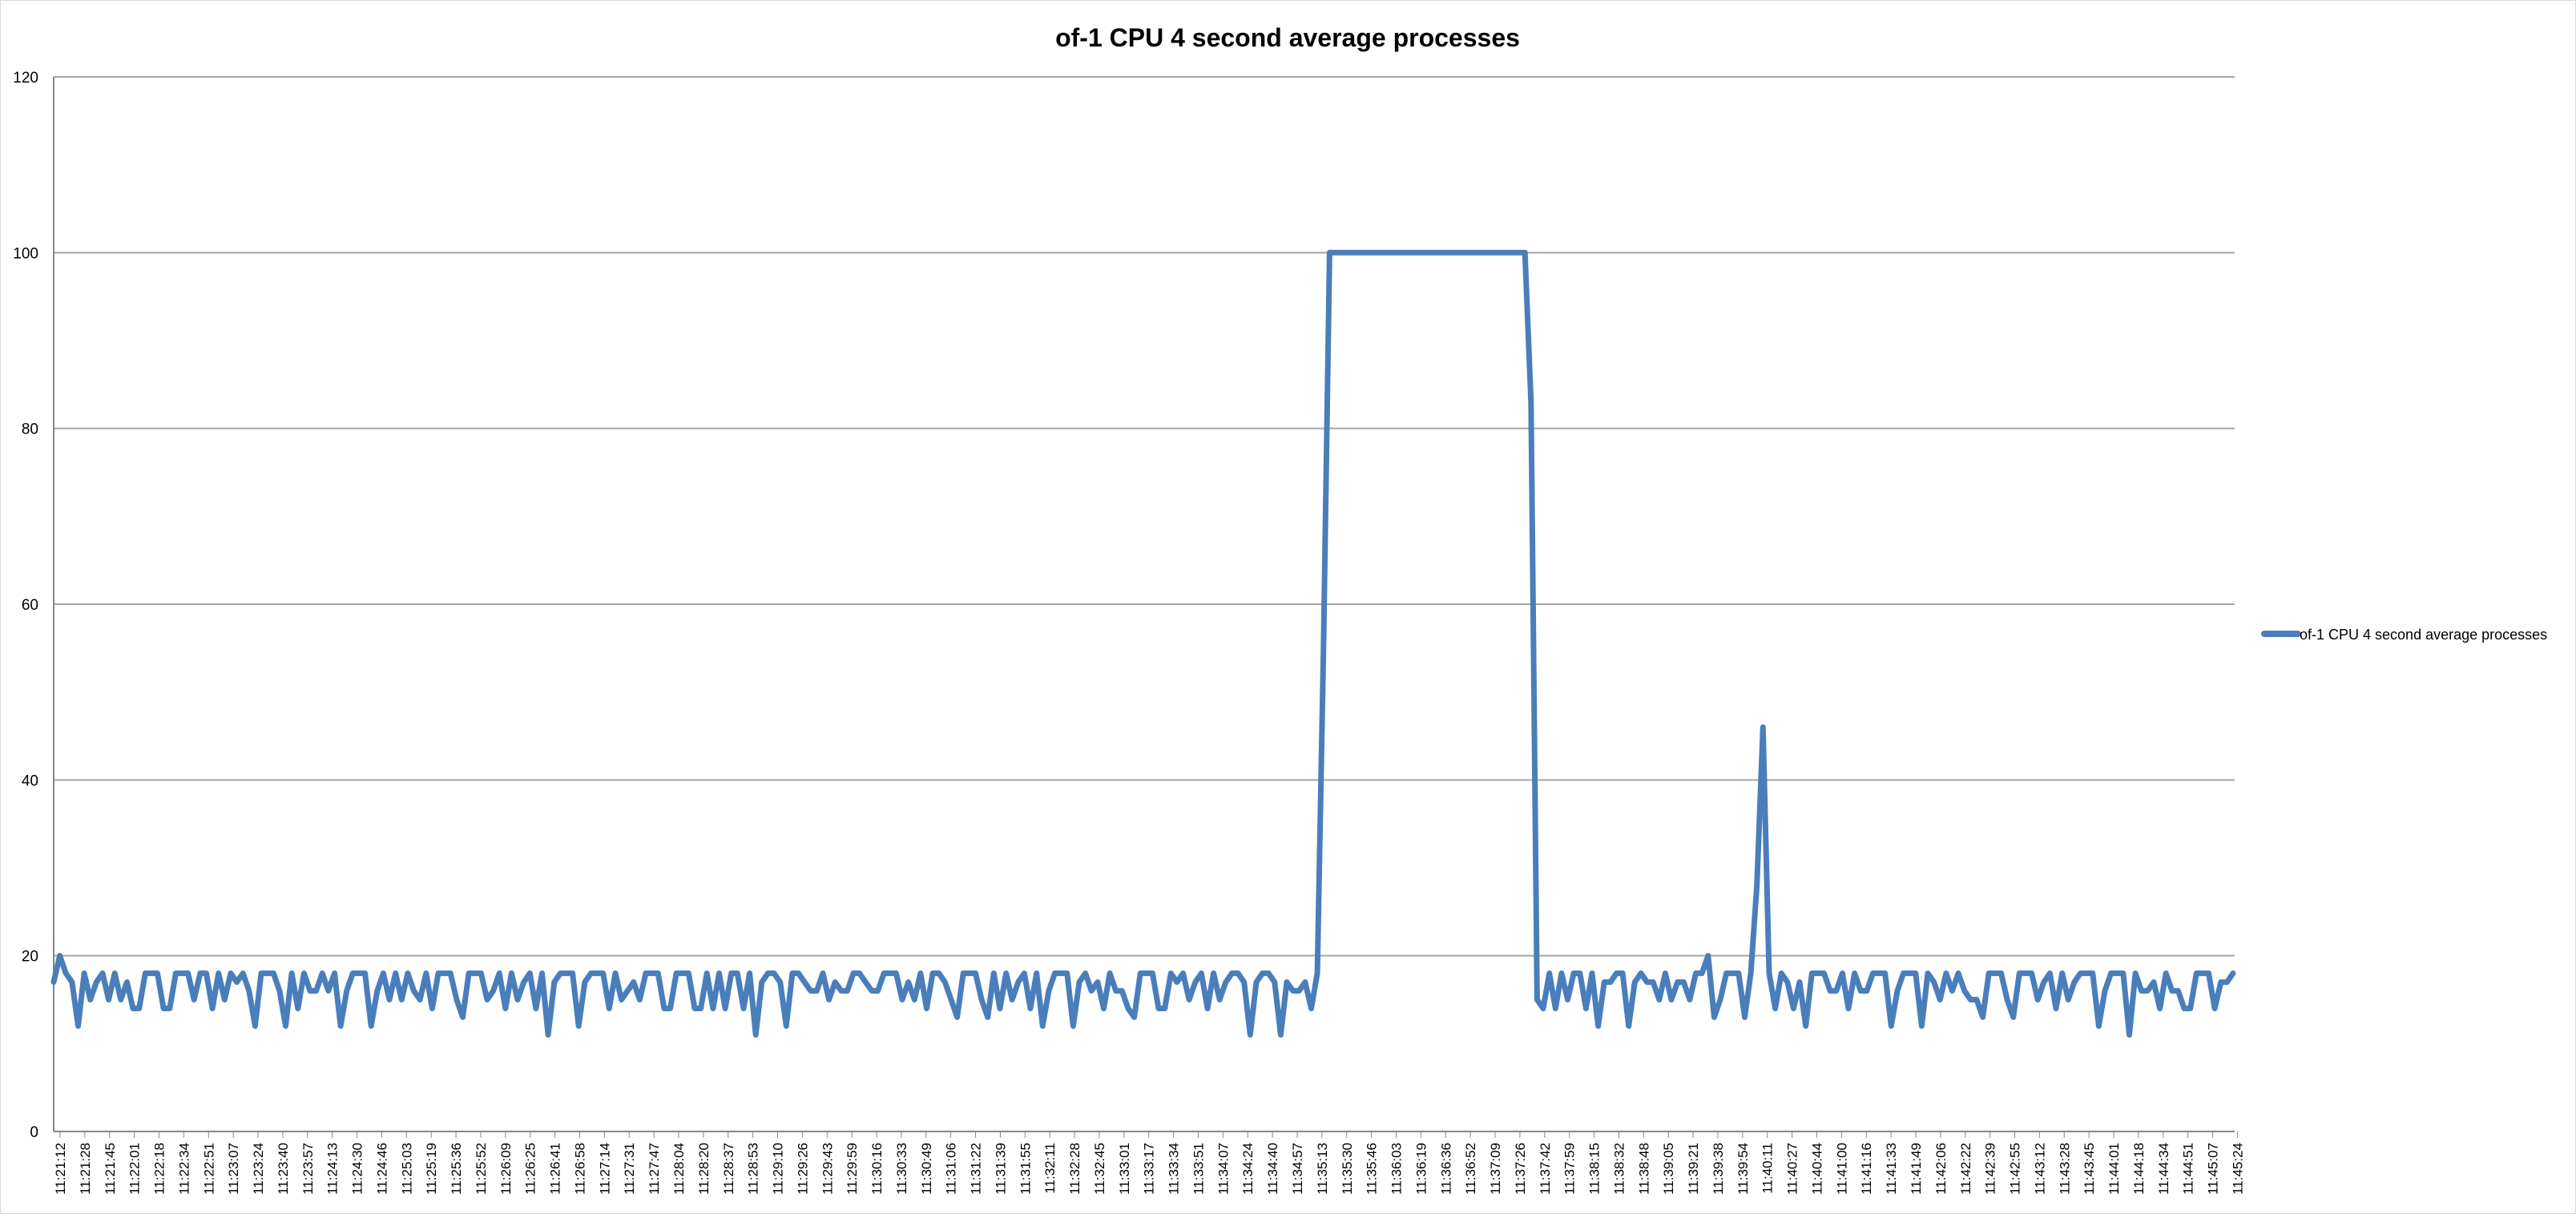 This screenshot has height=1218, width=2576. I want to click on x-tick-label: 11:35:46, so click(1372, 1169).